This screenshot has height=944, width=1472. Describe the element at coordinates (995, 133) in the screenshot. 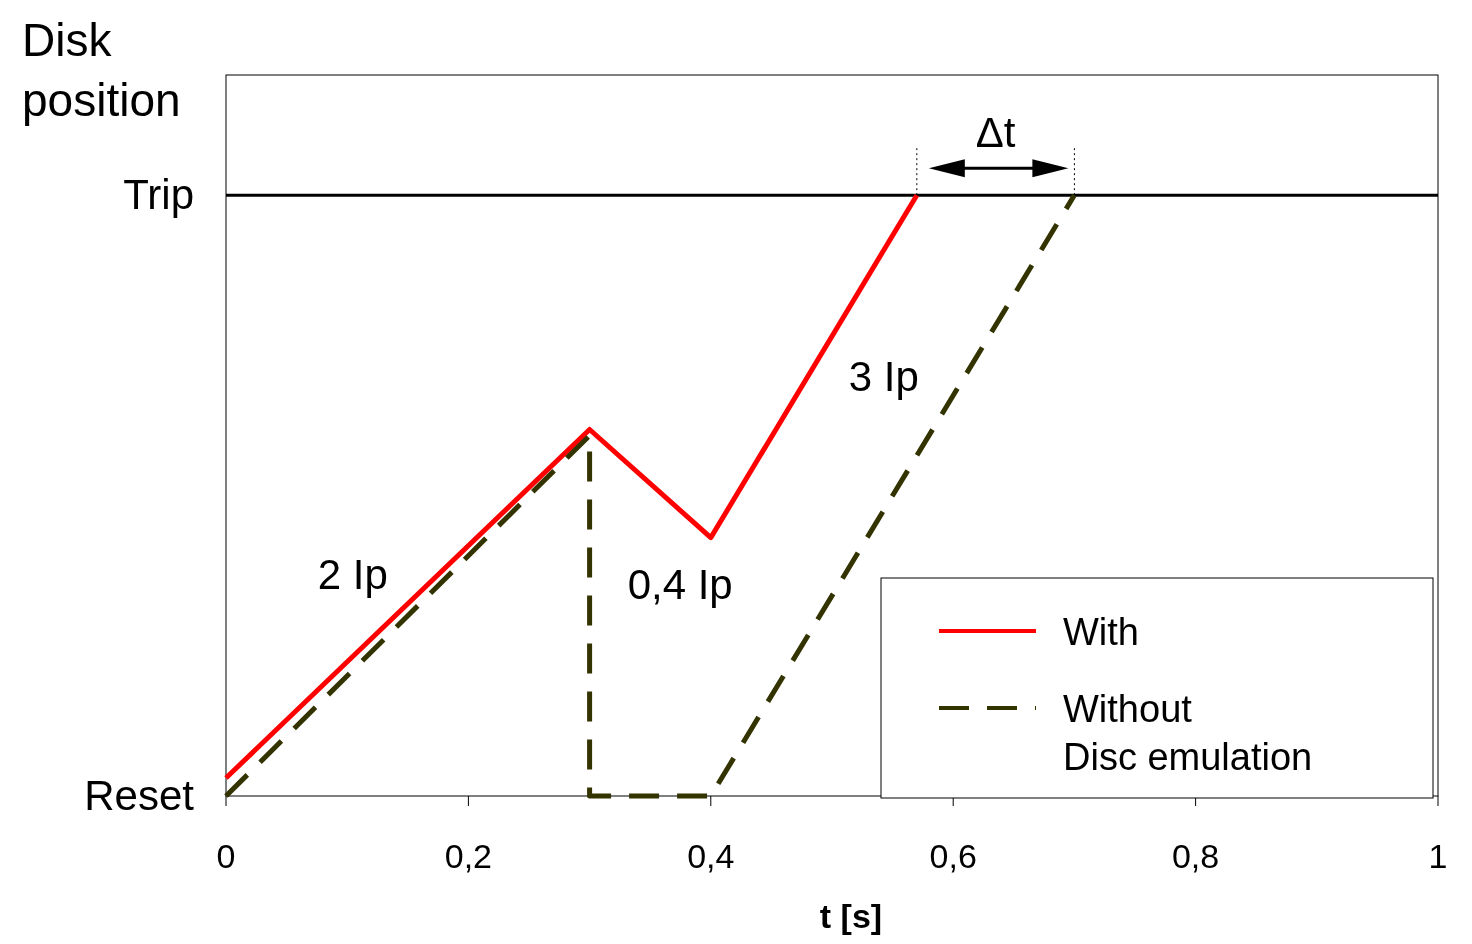

I see `text: Δt` at that location.